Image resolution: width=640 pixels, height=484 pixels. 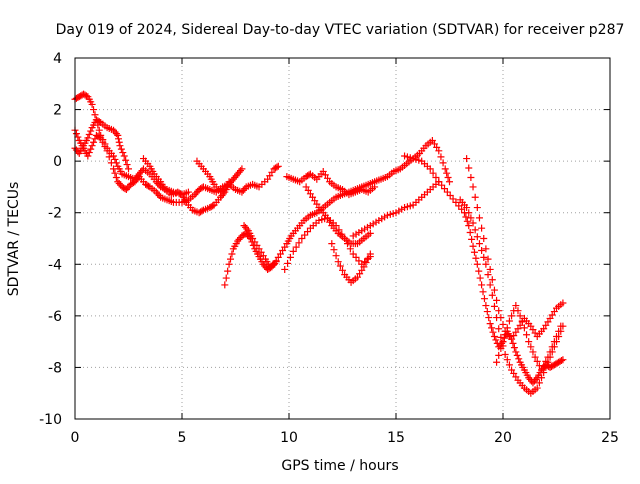 What do you see at coordinates (14, 239) in the screenshot?
I see `y-axis-label: SDTVAR / TECUs` at bounding box center [14, 239].